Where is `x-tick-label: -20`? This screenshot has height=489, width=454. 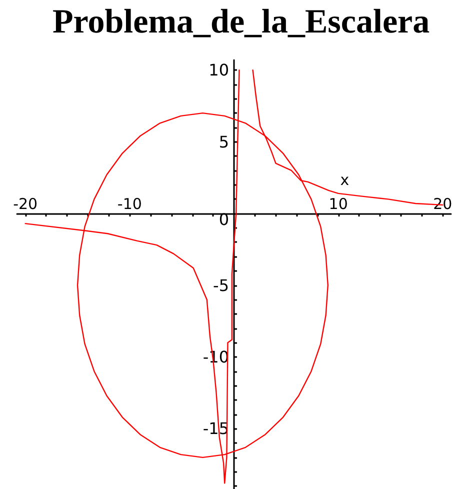
x-tick-label: -20 is located at coordinates (25, 204).